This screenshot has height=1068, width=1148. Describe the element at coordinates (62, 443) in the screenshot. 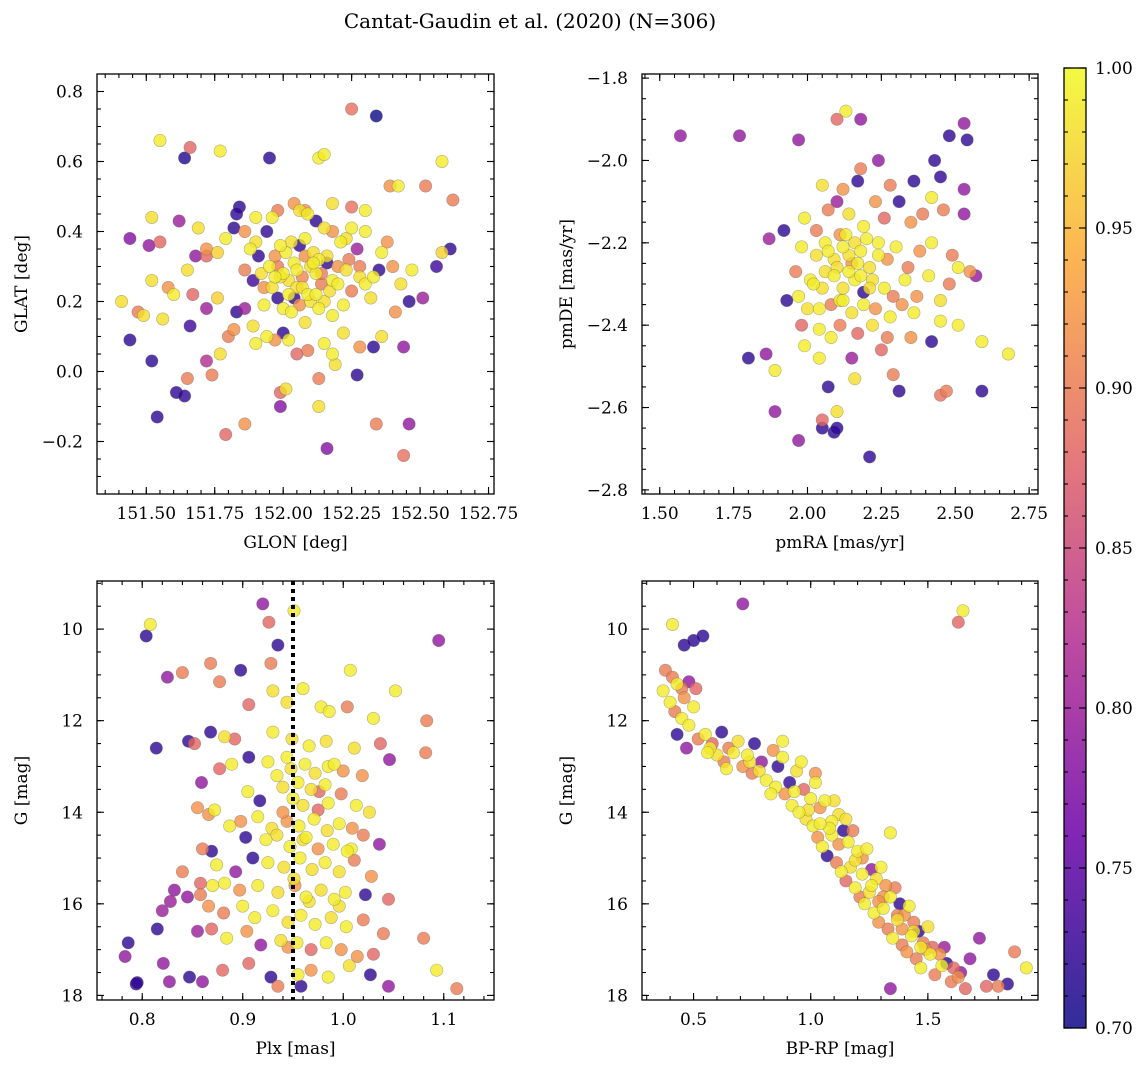

I see `y-tick-label: −0.2` at that location.